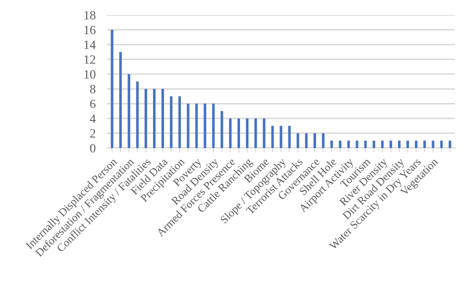 Image resolution: width=474 pixels, height=284 pixels. What do you see at coordinates (93, 133) in the screenshot?
I see `y-tick-label: 2` at bounding box center [93, 133].